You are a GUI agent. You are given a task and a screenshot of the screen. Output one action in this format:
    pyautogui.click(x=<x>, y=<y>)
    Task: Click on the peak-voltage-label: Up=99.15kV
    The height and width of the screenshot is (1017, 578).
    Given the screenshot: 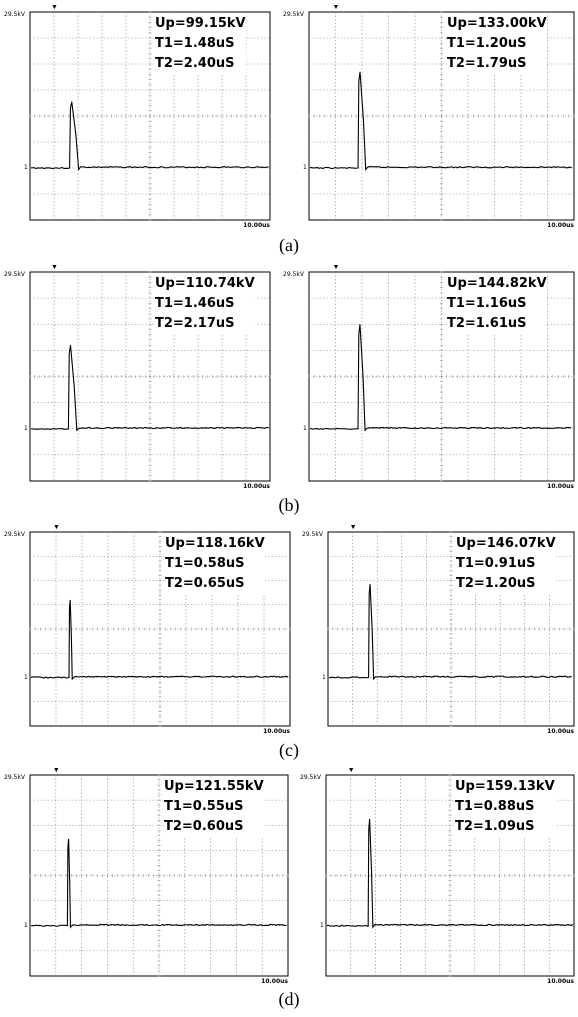 What is the action you would take?
    pyautogui.click(x=200, y=24)
    